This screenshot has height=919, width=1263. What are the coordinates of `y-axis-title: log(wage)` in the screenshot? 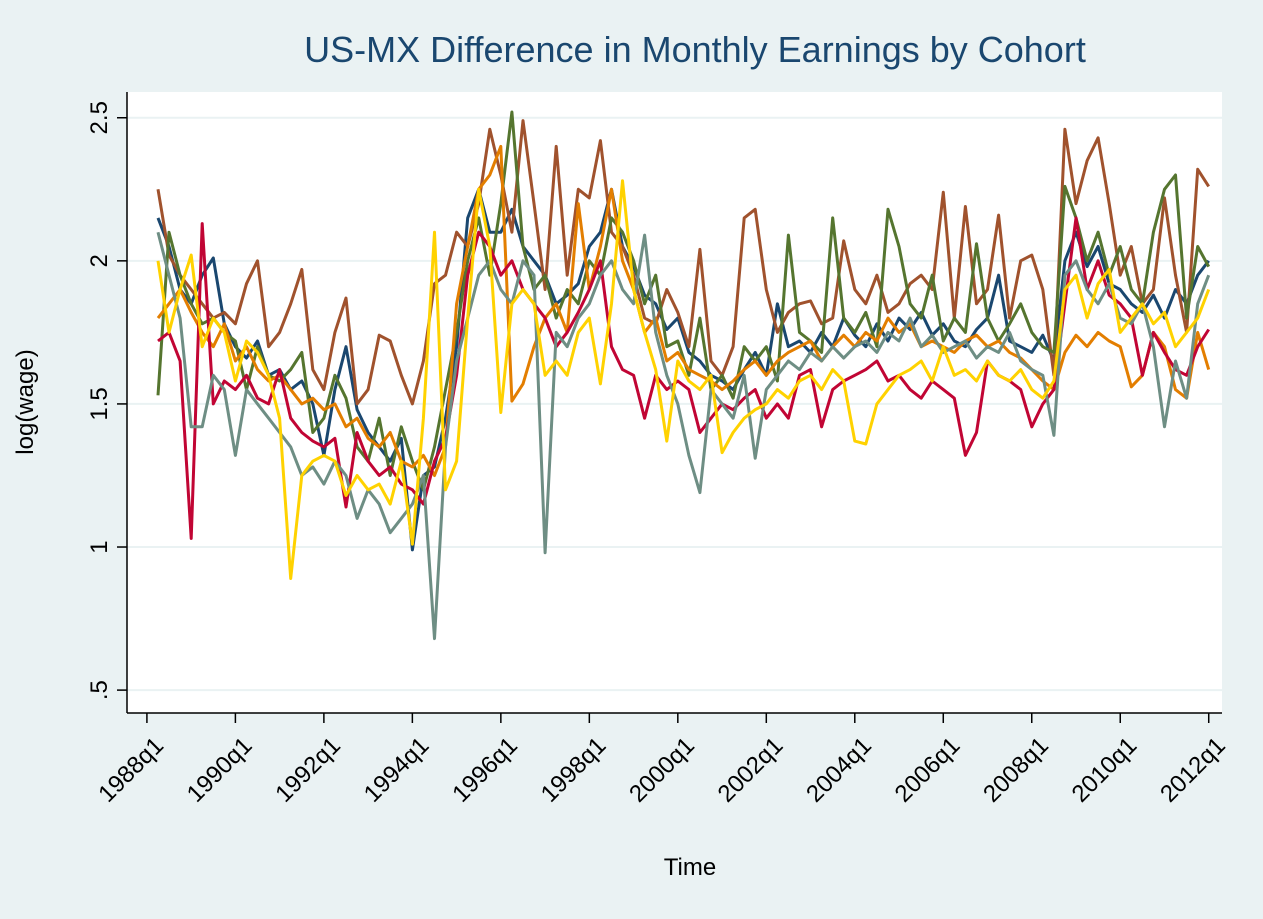 It's located at (25, 401).